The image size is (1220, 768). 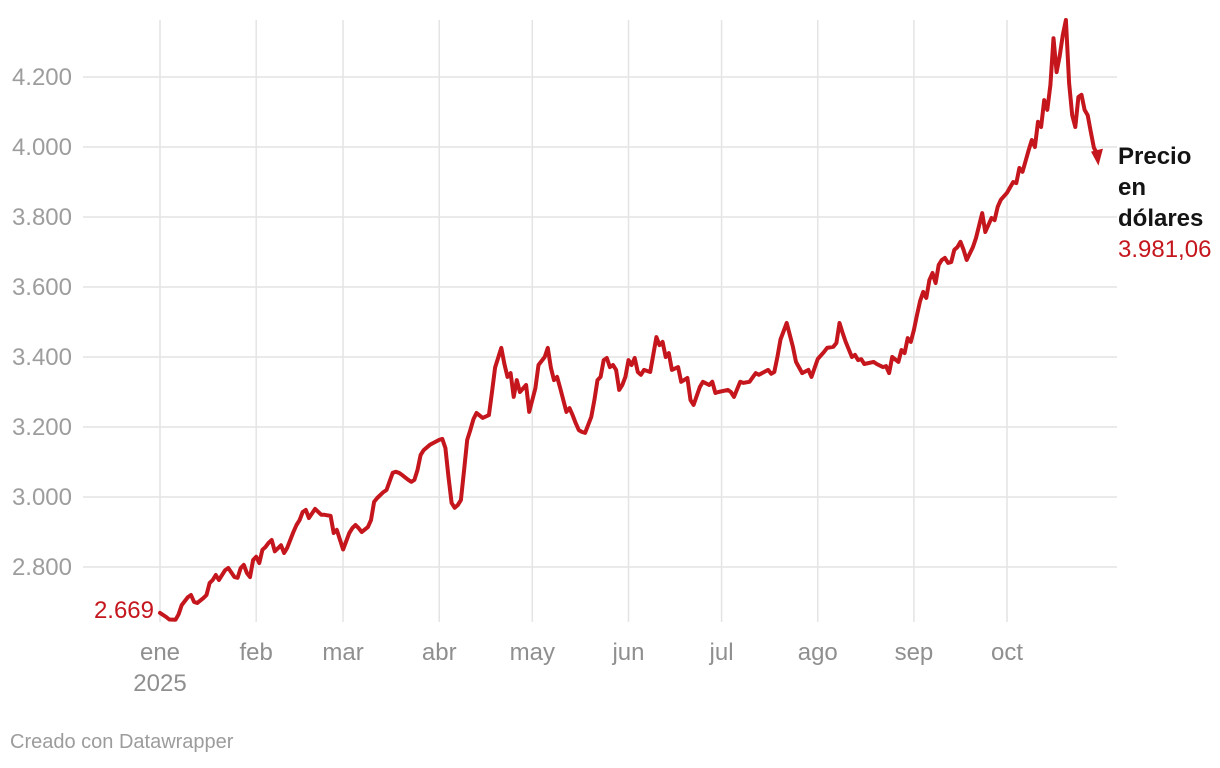 What do you see at coordinates (42, 217) in the screenshot?
I see `y-axis-label-3.800: 3.800` at bounding box center [42, 217].